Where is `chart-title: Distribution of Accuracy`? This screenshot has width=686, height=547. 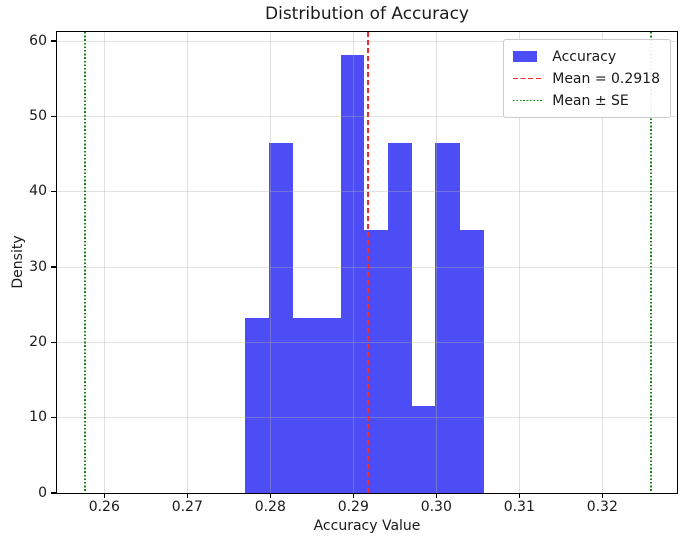
chart-title: Distribution of Accuracy is located at coordinates (367, 14).